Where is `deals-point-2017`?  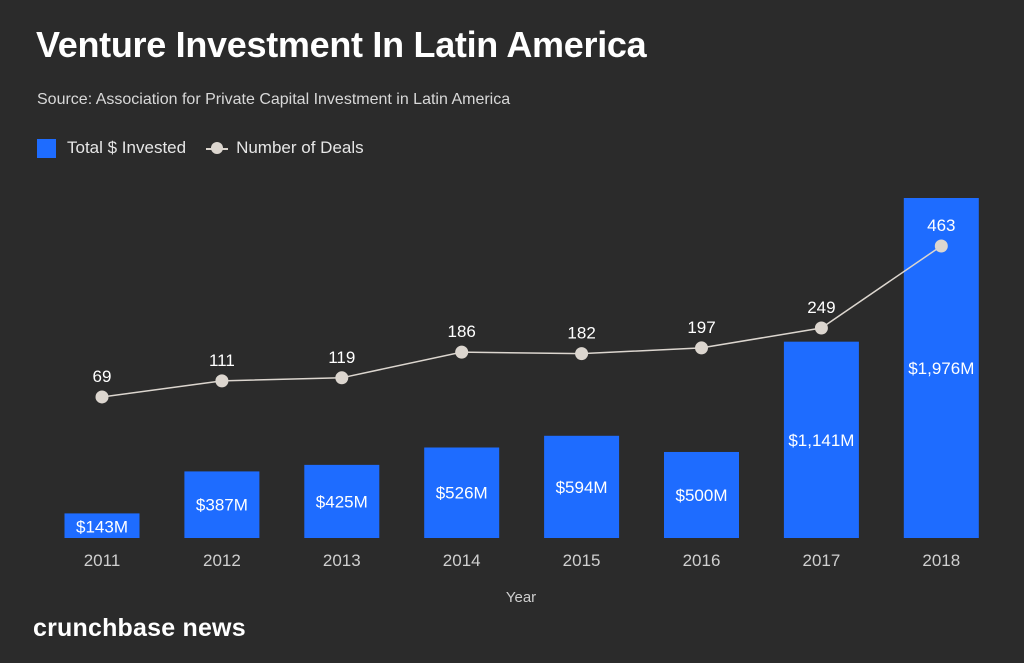
deals-point-2017 is located at coordinates (821, 328).